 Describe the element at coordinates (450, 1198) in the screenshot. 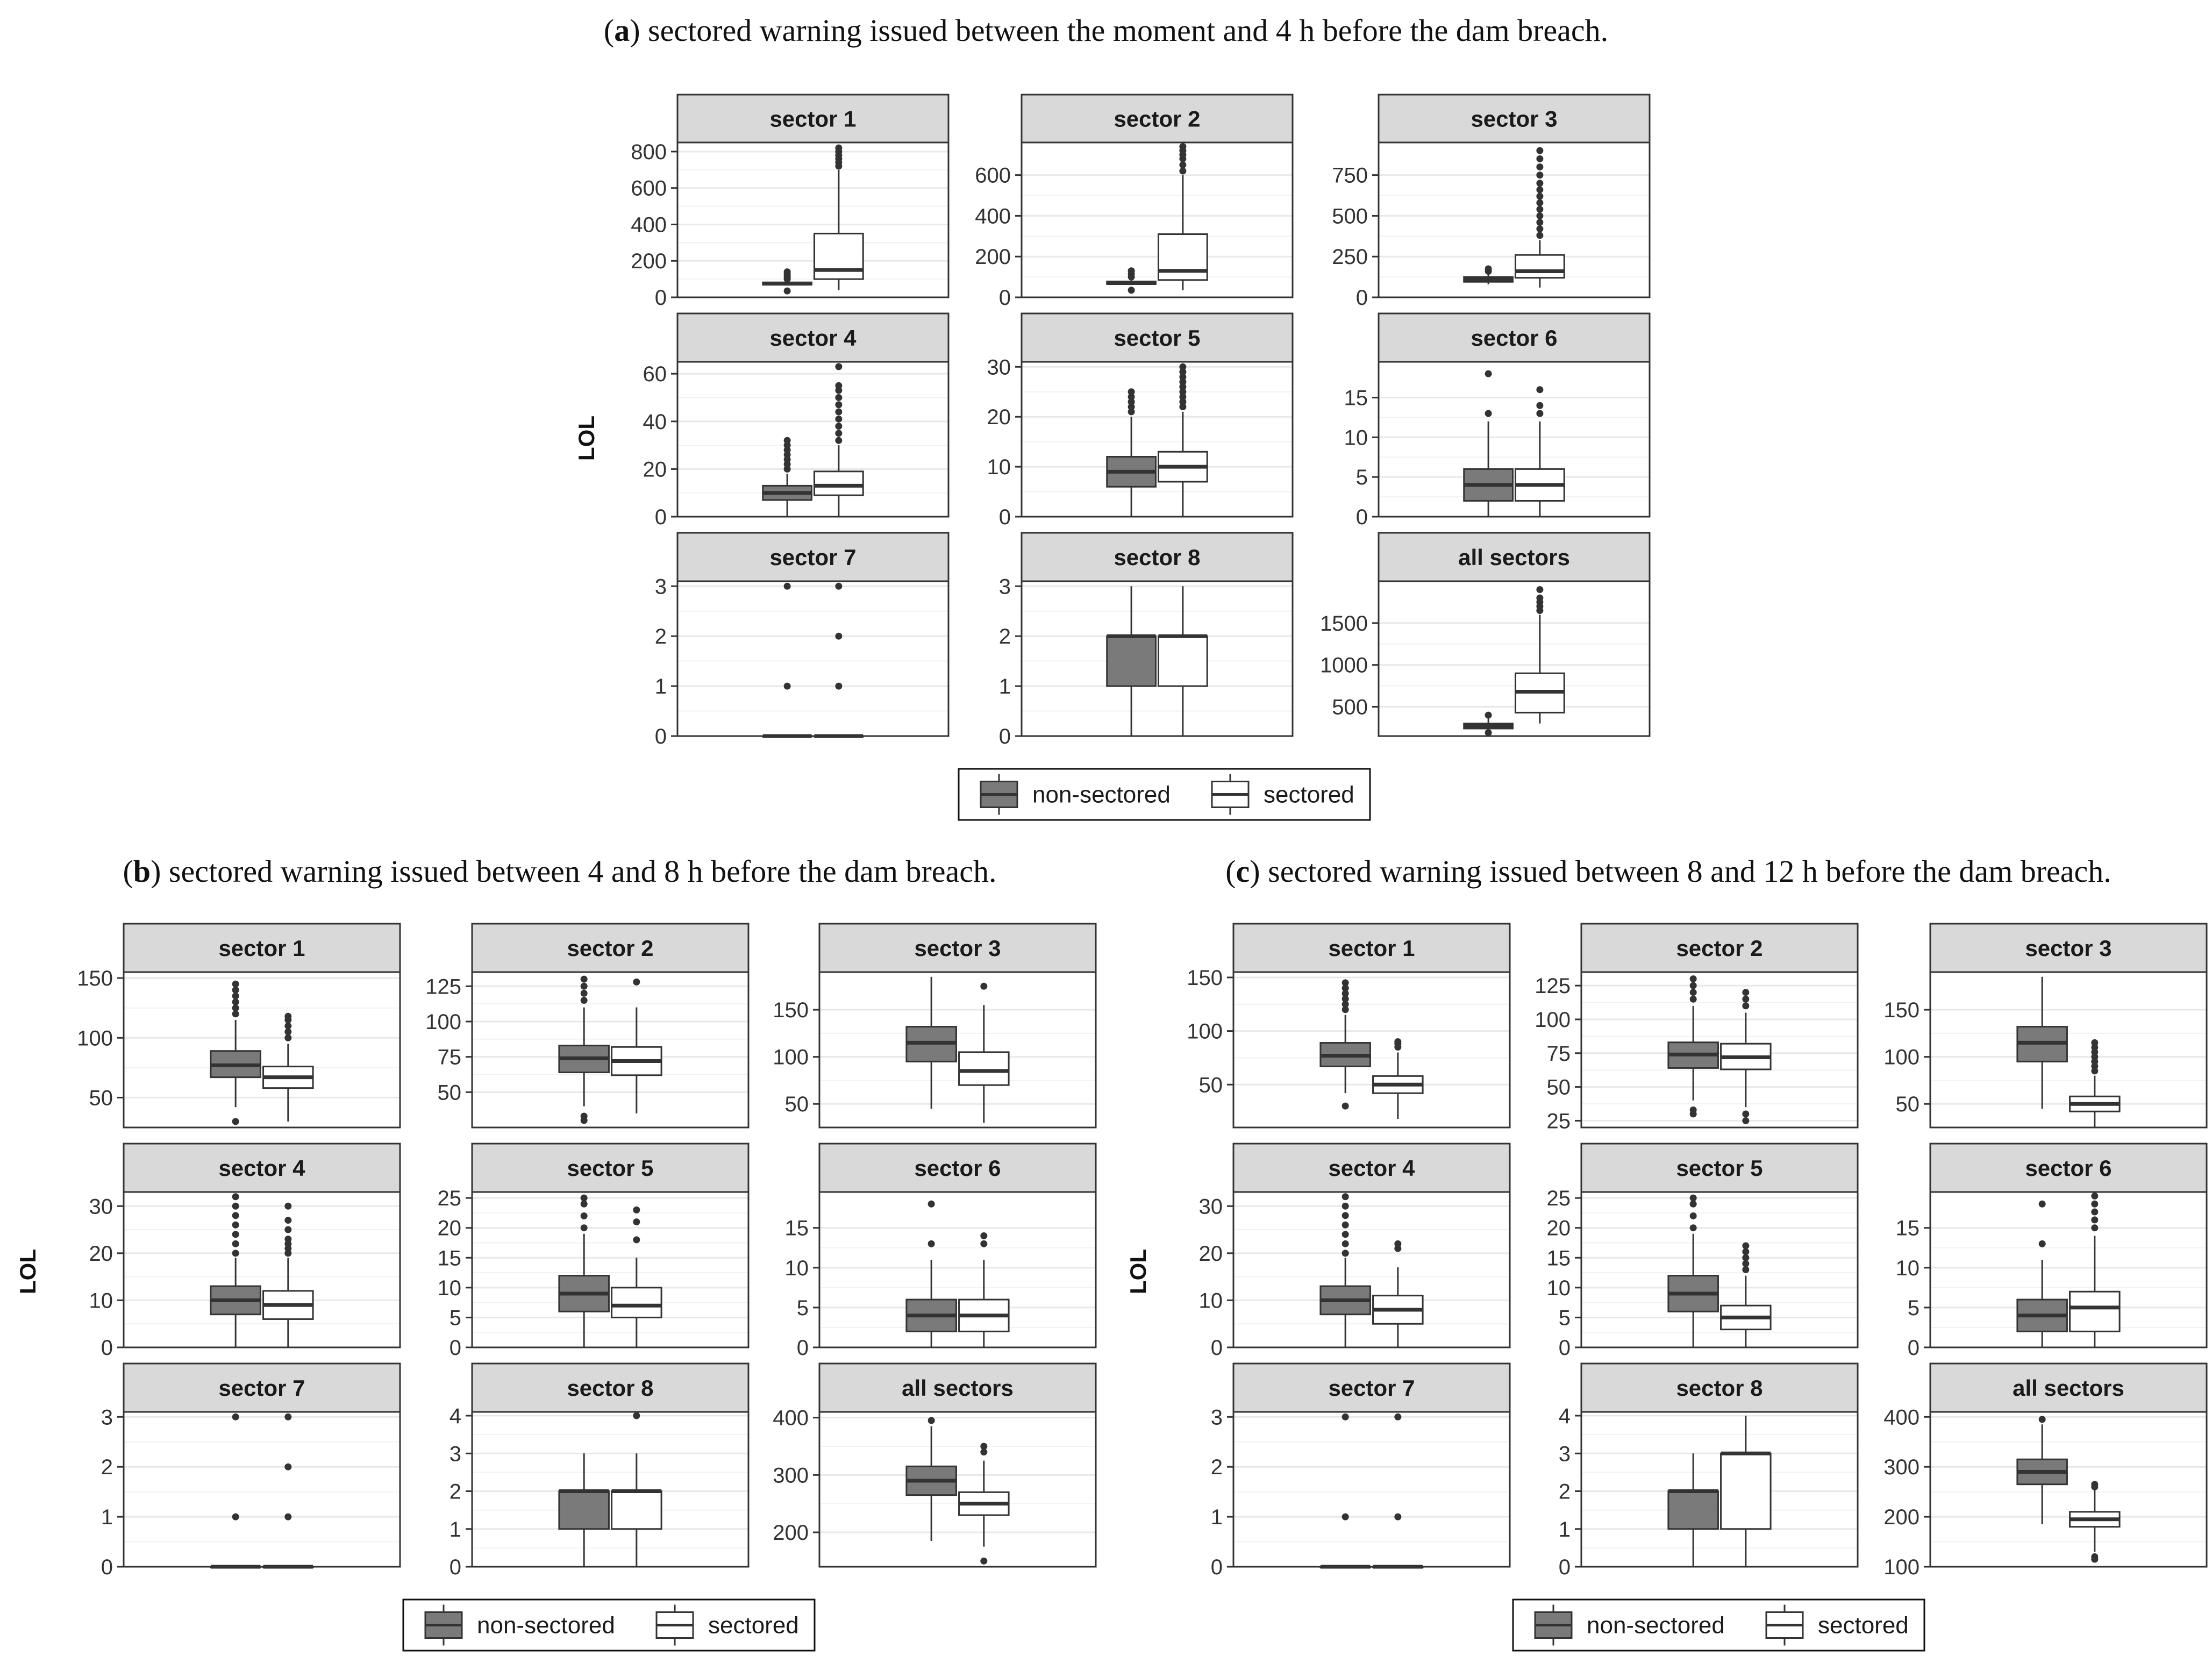

I see `y-tick-label: 25` at that location.